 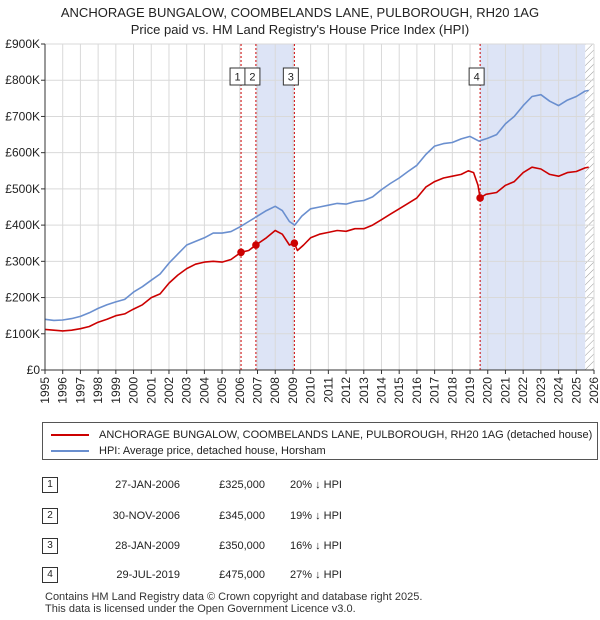 I want to click on sale-row: 4 29-JUL-2019 £475,000 27% ↓ HPI, so click(x=300, y=577).